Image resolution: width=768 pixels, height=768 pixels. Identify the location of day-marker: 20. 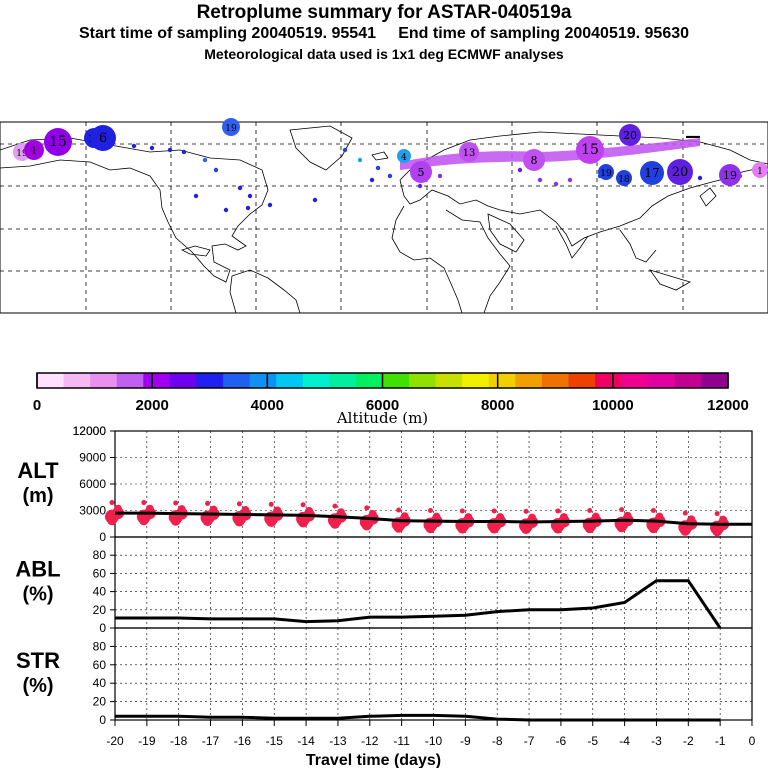
(630, 135).